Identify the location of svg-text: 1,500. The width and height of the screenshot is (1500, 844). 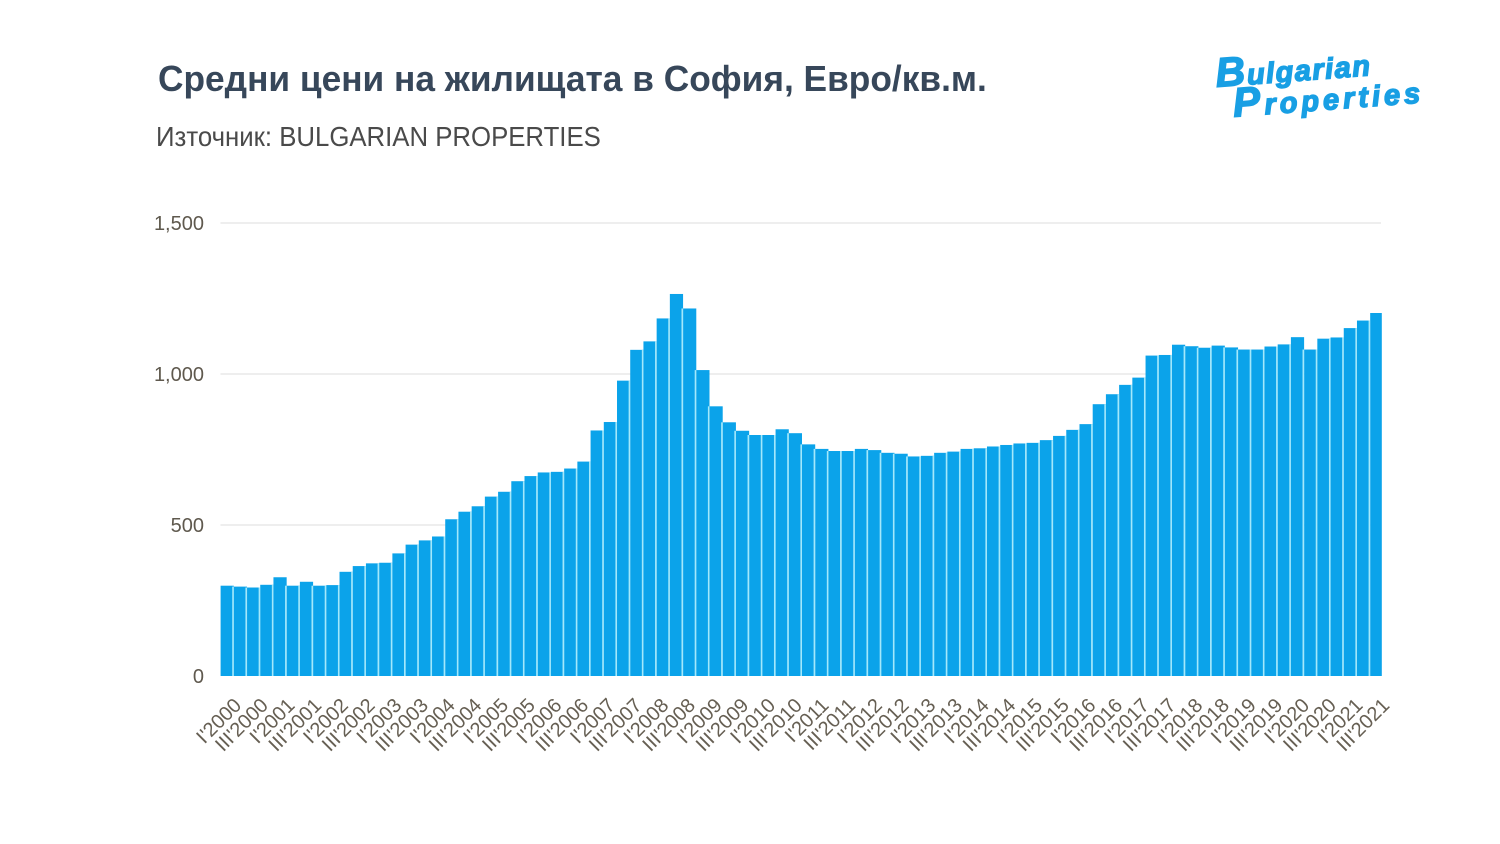
(179, 224).